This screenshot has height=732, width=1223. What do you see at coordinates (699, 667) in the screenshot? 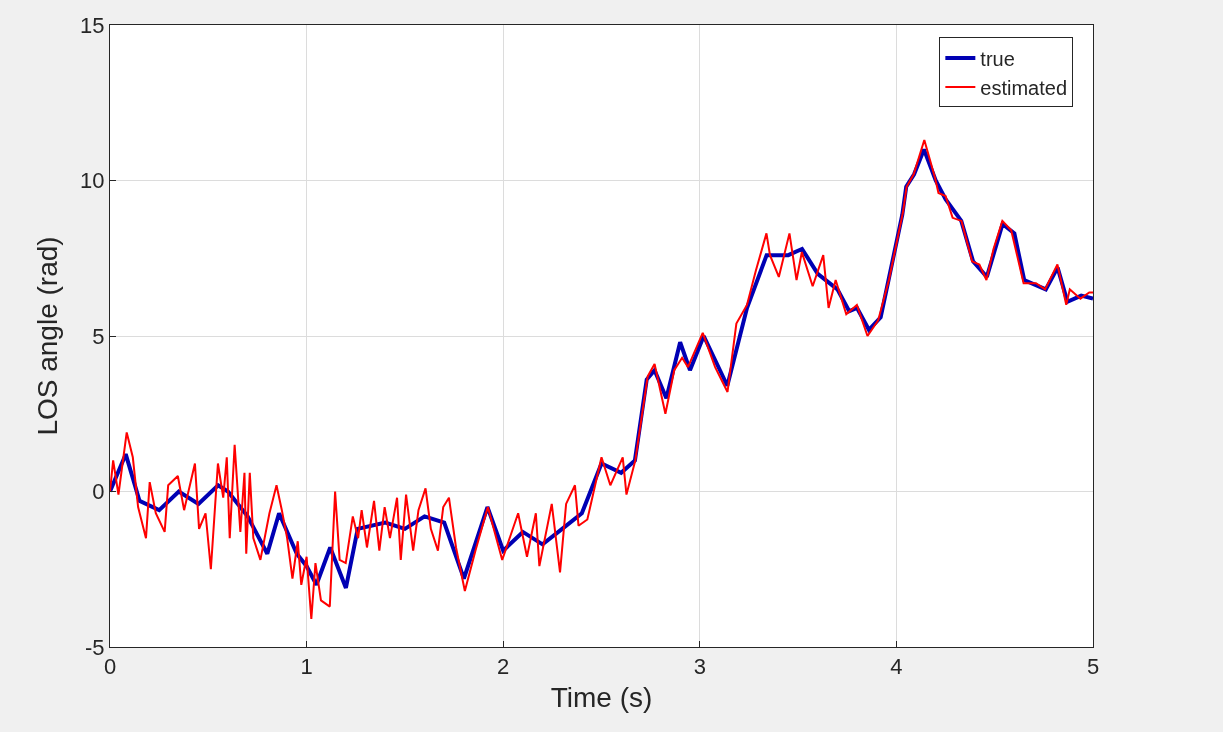
I see `x-tick-label: 3` at bounding box center [699, 667].